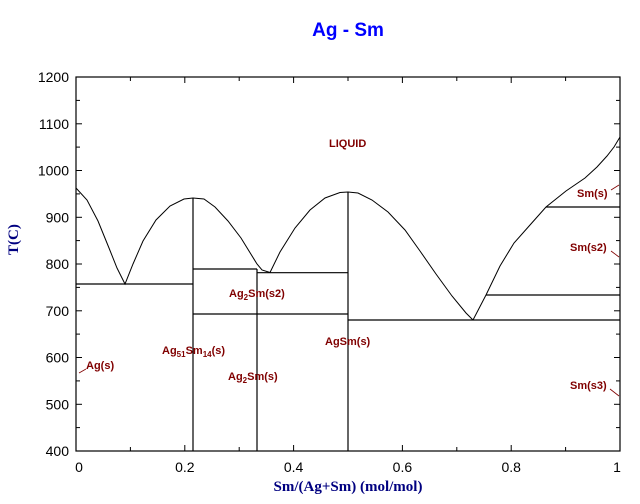  Describe the element at coordinates (348, 342) in the screenshot. I see `label-agsm-s: AgSm(s)` at that location.